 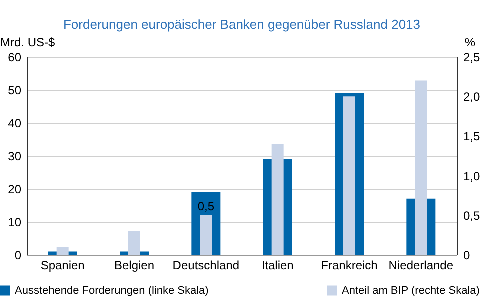 What do you see at coordinates (411, 290) in the screenshot?
I see `legend-label: Anteil am BIP (rechte Skala)` at bounding box center [411, 290].